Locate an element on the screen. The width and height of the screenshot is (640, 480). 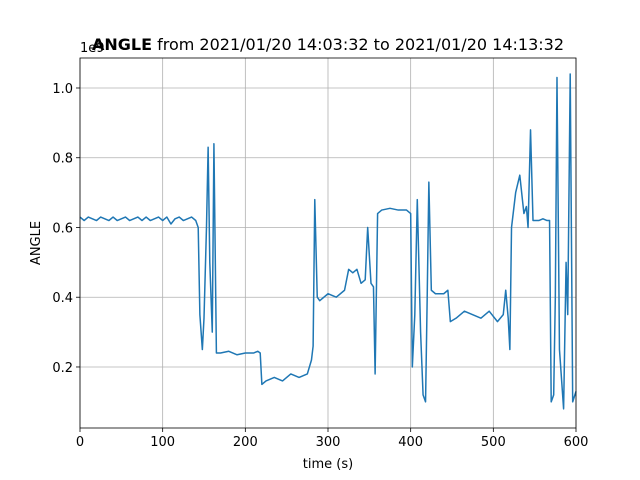
y-axis-label: ANGLE is located at coordinates (36, 243).